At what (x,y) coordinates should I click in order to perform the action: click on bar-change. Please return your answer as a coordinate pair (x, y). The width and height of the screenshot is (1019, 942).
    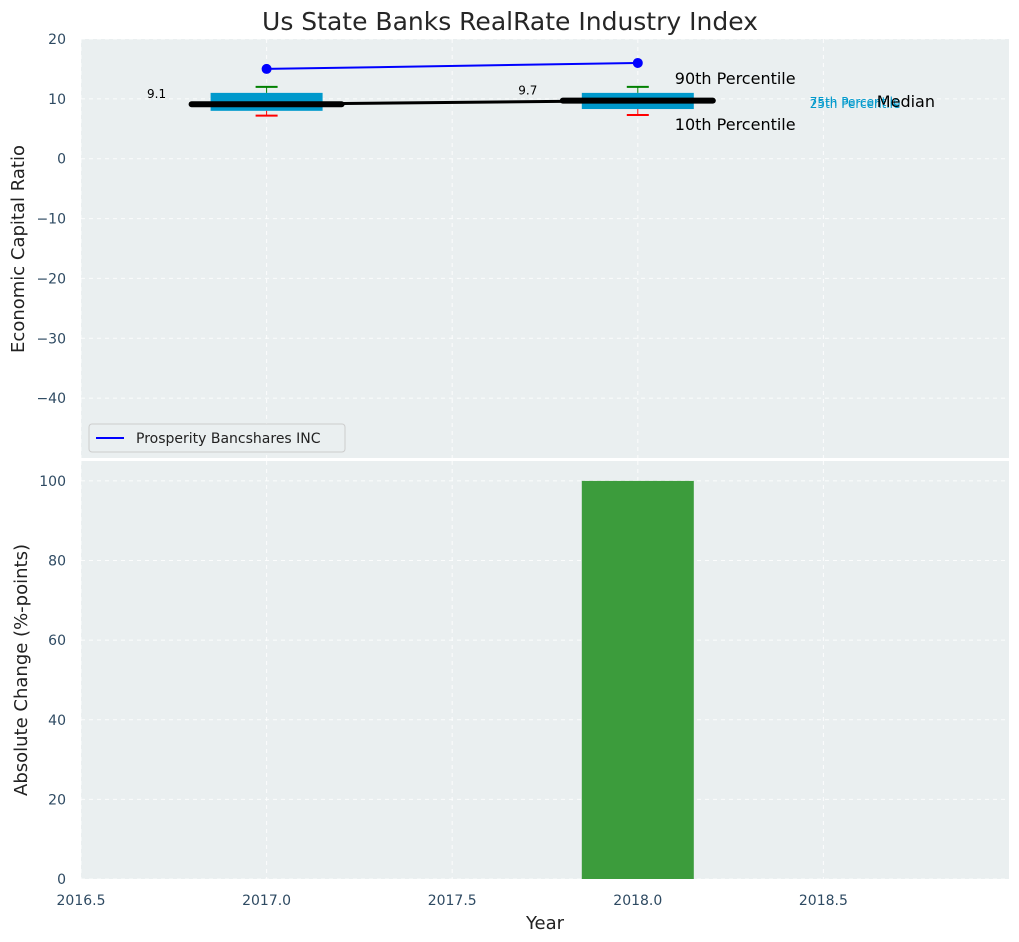
    Looking at the image, I should click on (637, 679).